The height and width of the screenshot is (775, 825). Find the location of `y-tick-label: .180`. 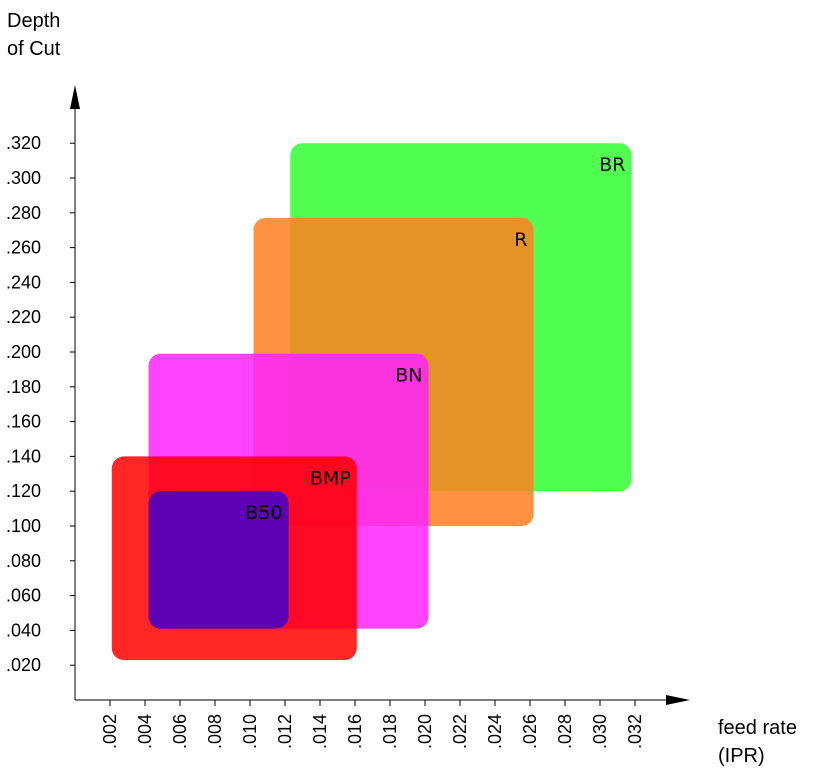

y-tick-label: .180 is located at coordinates (23, 387).